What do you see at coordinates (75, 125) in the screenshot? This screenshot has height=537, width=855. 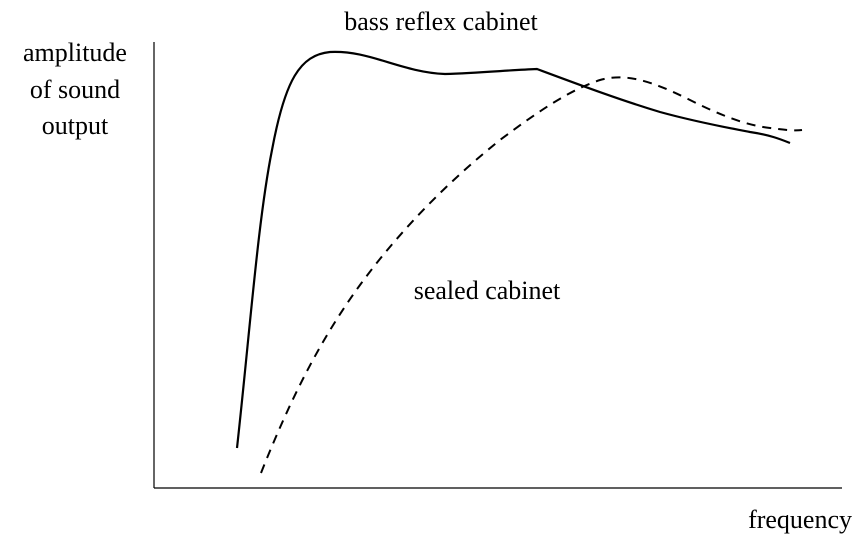 I see `y-axis-label: output` at bounding box center [75, 125].